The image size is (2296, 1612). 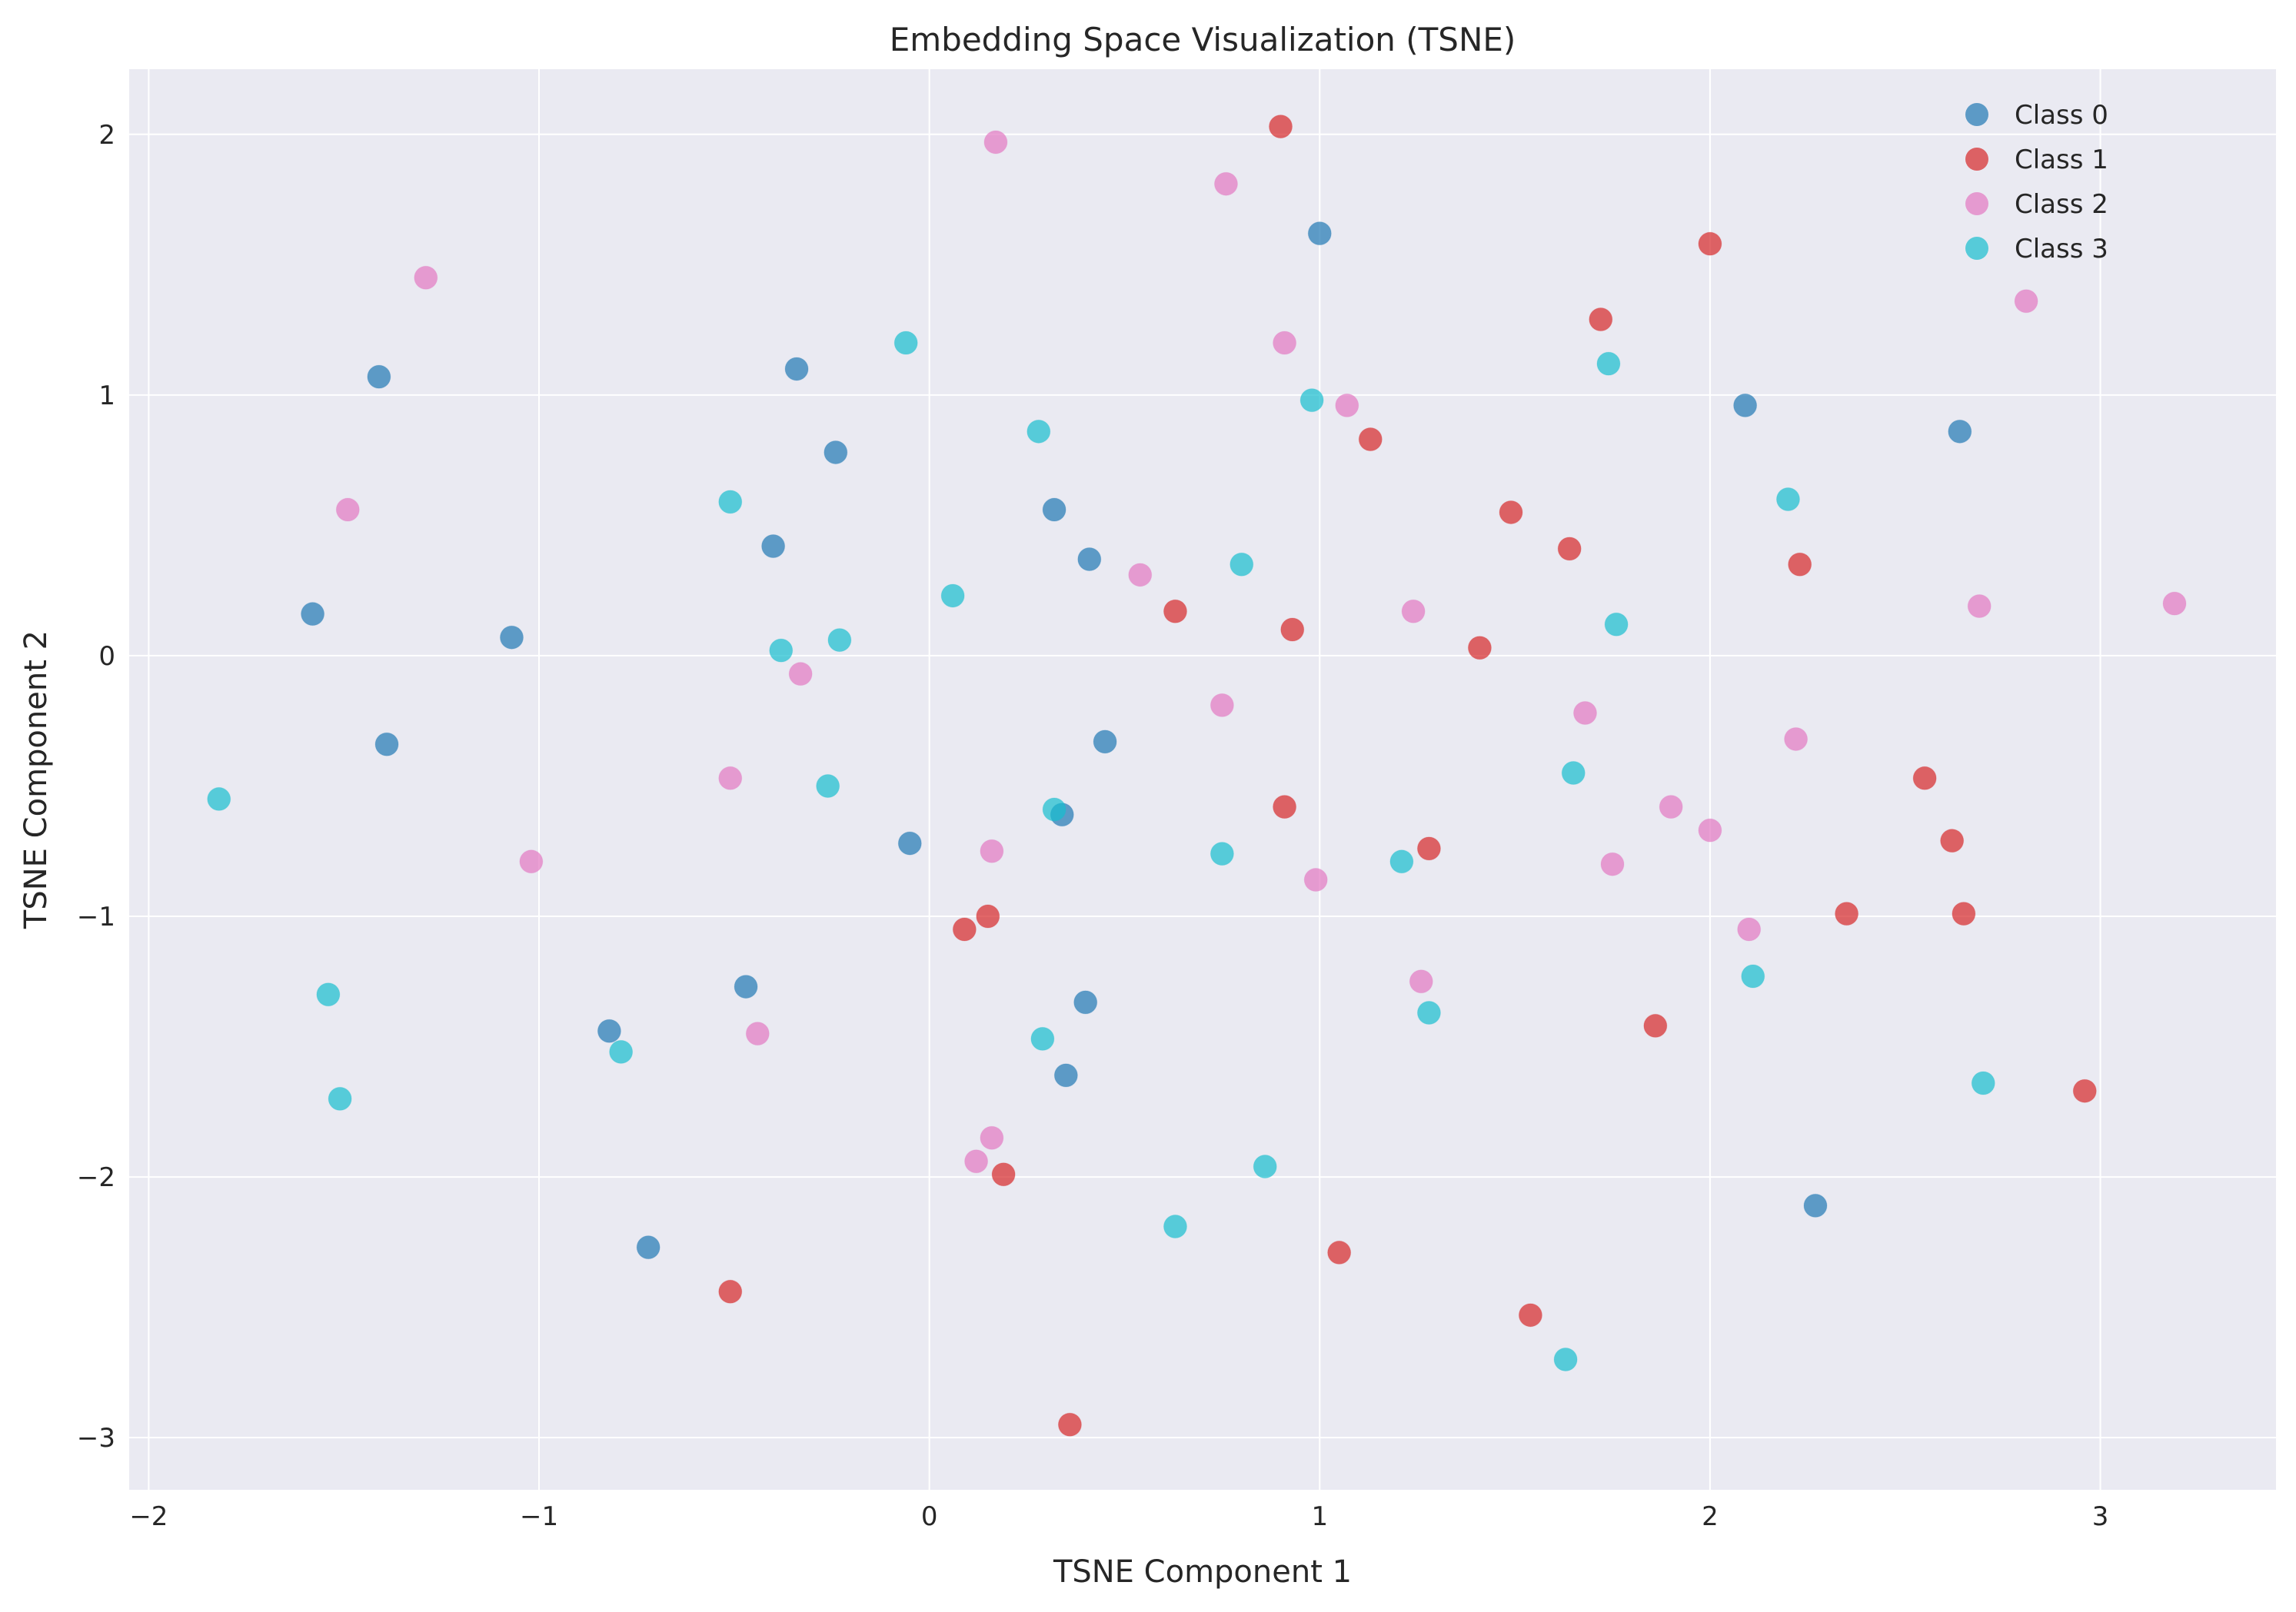 I want to click on x-tick-label: 1, so click(x=1319, y=1516).